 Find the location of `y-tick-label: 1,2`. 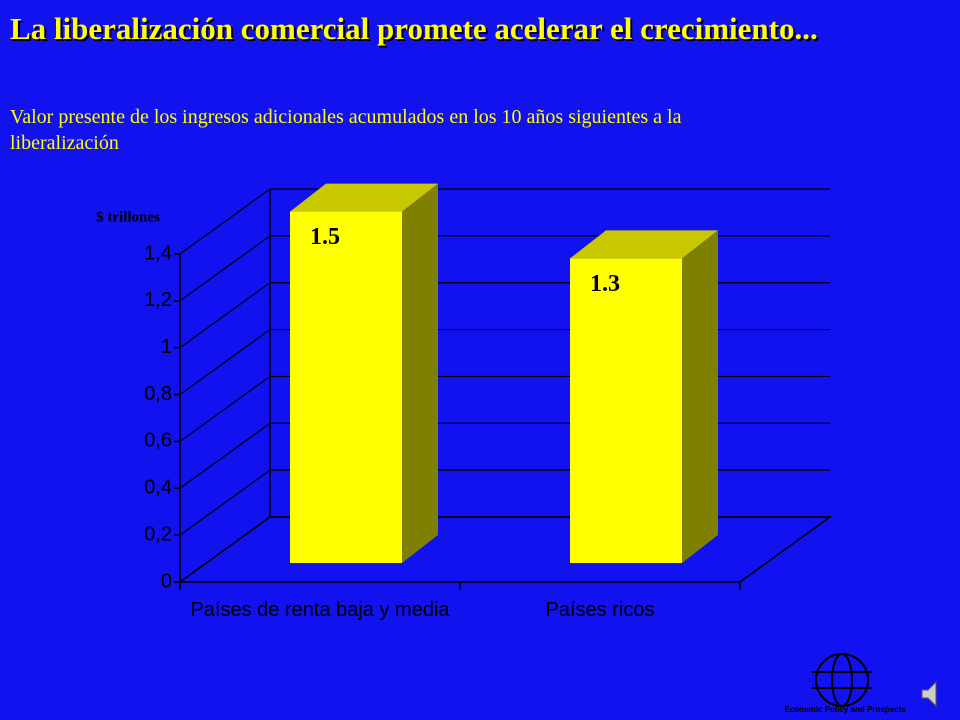

y-tick-label: 1,2 is located at coordinates (158, 300).